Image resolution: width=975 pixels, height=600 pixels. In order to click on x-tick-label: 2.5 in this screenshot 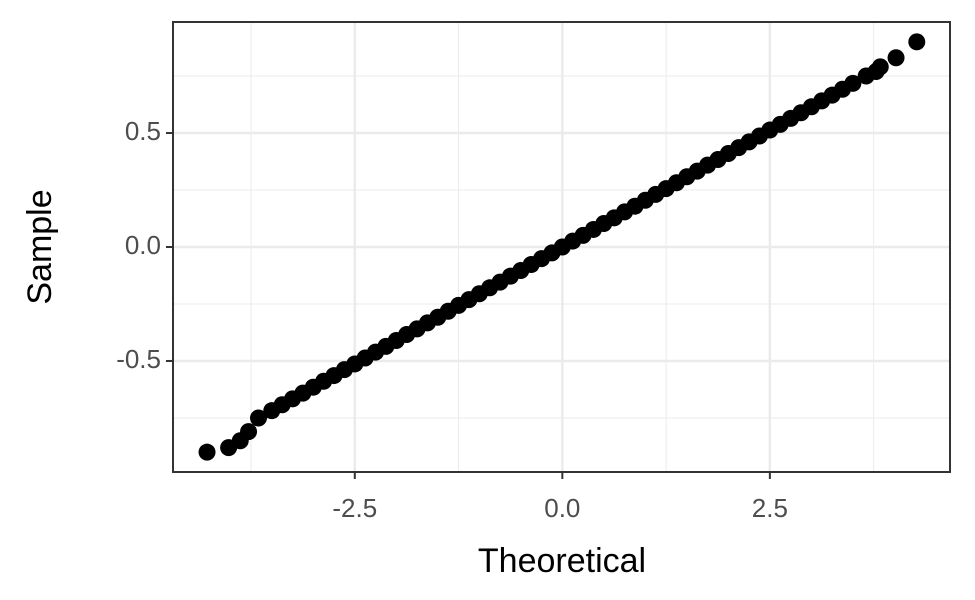, I will do `click(770, 508)`.